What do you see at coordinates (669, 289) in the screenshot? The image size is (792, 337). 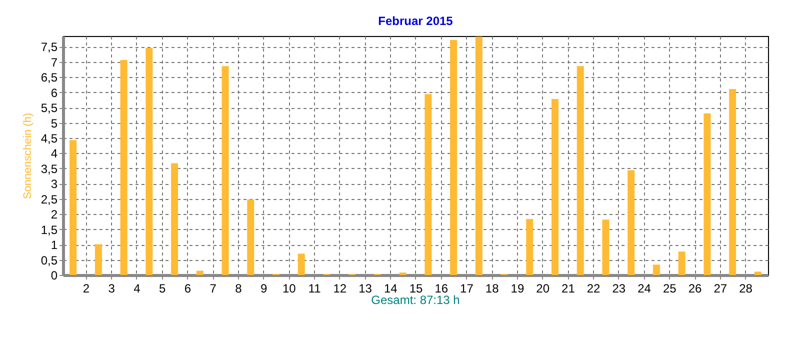 I see `x-tick-label: 25` at bounding box center [669, 289].